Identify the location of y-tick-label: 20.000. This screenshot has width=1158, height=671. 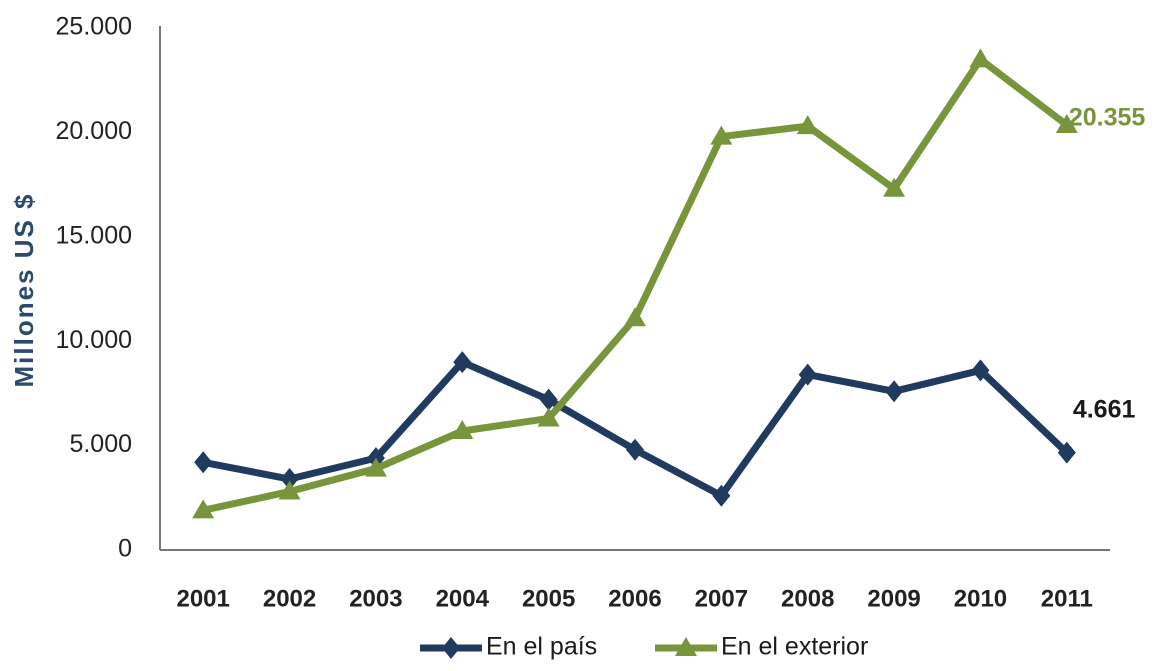
(94, 131).